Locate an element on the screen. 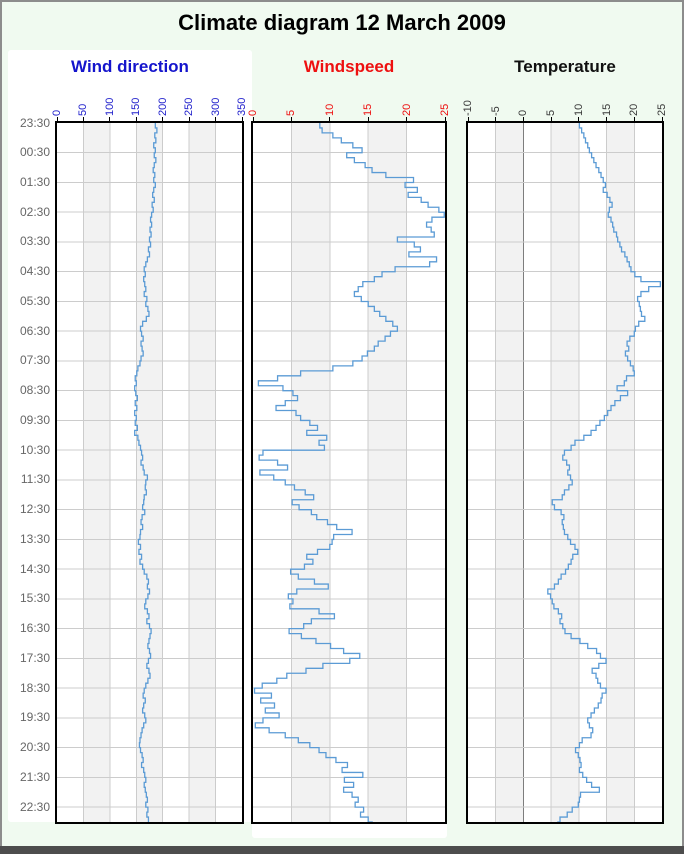 This screenshot has width=684, height=854. time-axis-label: 16:30 is located at coordinates (34, 628).